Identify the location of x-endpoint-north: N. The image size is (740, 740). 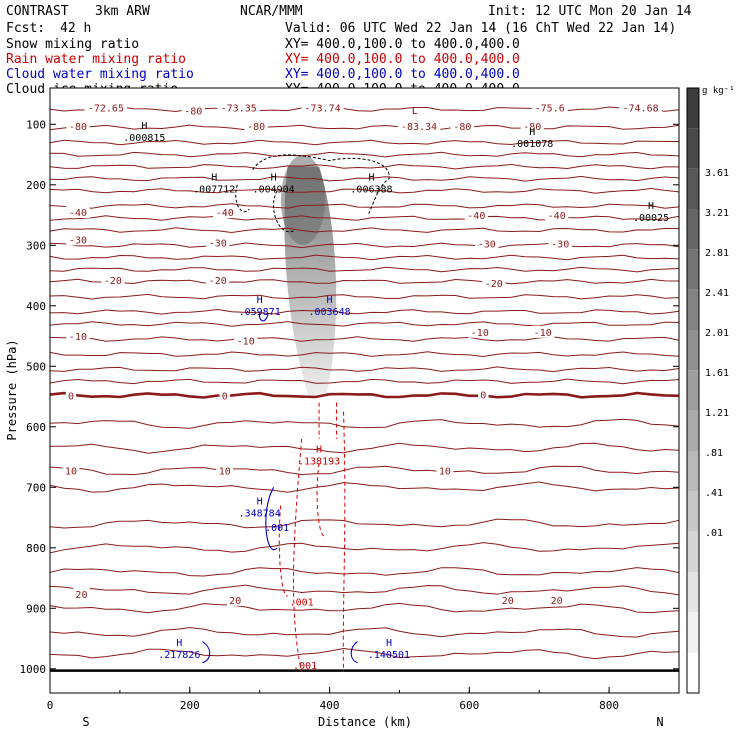
(659, 722).